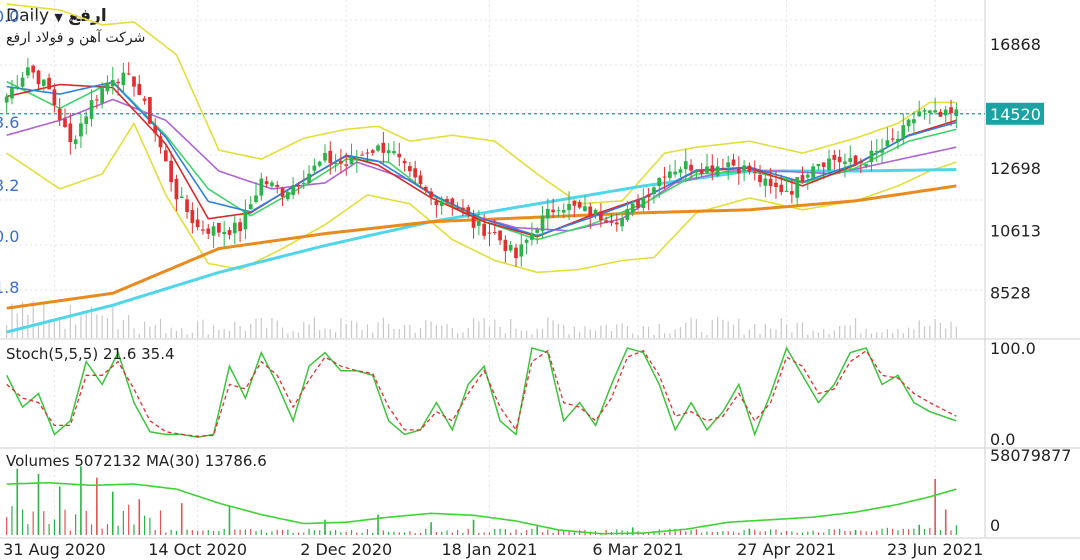  I want to click on chevron-down-icon: ▼, so click(58, 17).